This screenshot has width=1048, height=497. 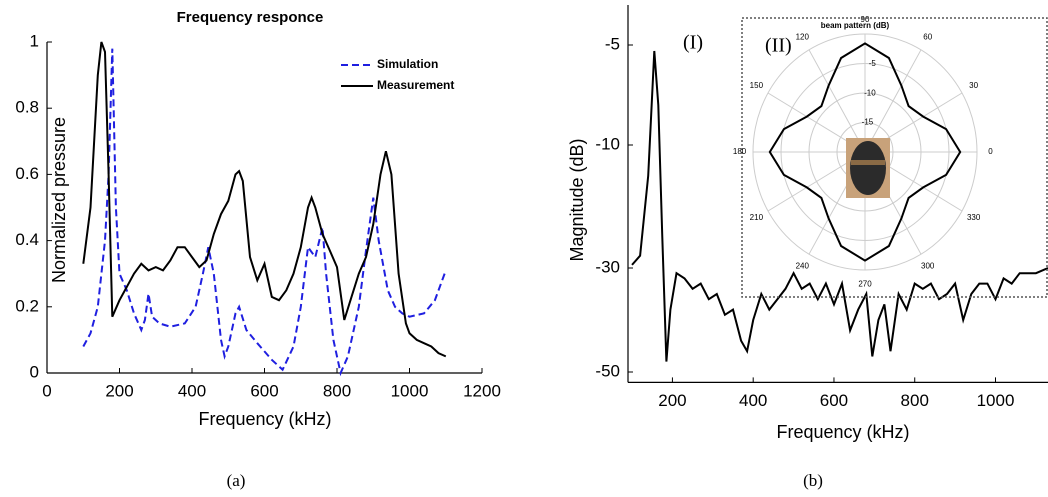 What do you see at coordinates (778, 46) in the screenshot?
I see `annotation: (II)` at bounding box center [778, 46].